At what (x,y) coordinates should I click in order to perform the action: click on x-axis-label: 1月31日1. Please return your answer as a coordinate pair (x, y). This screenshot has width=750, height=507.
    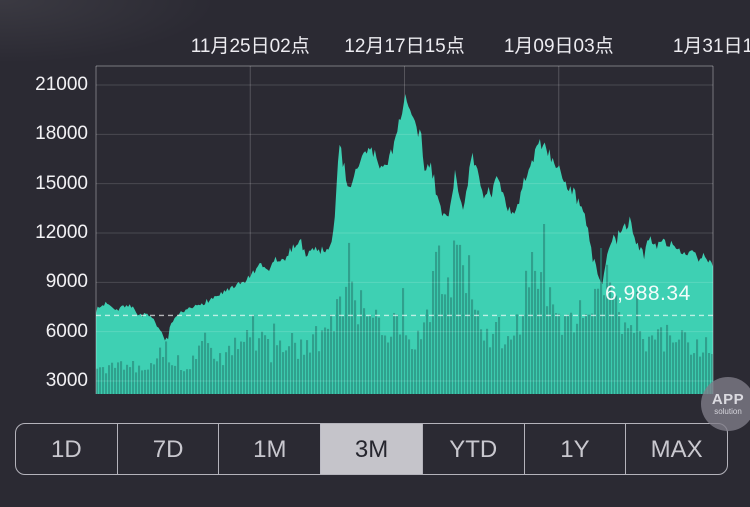
    Looking at the image, I should click on (711, 46).